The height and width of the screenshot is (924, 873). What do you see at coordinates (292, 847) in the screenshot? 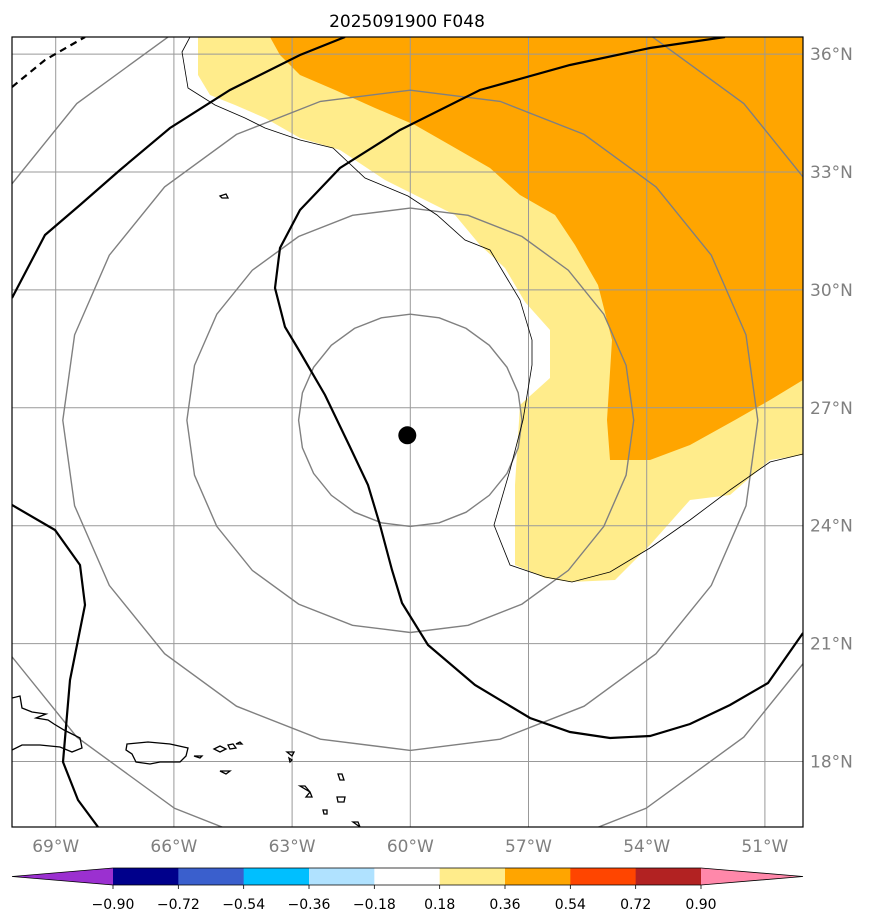
I see `lon-tick-label-2: 63°W` at bounding box center [292, 847].